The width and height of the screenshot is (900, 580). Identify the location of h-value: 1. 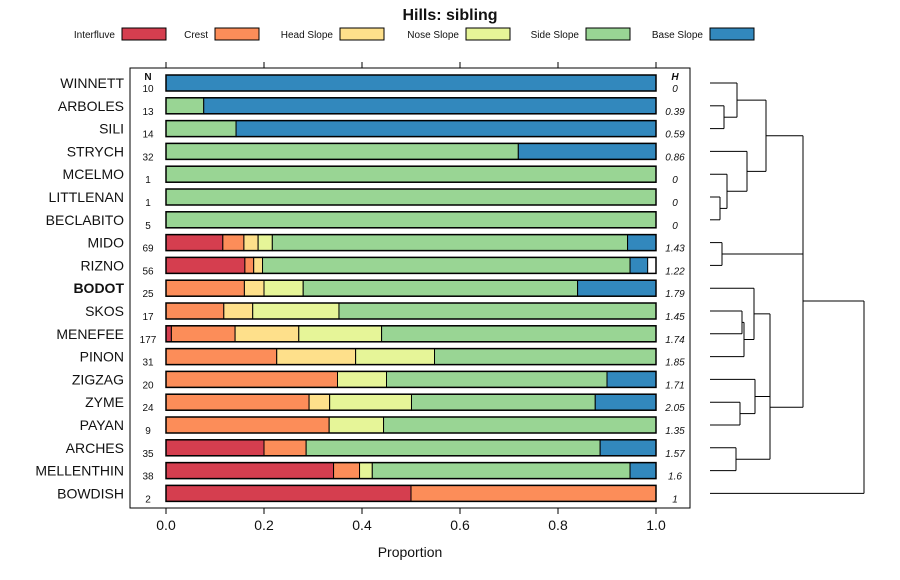
(675, 499).